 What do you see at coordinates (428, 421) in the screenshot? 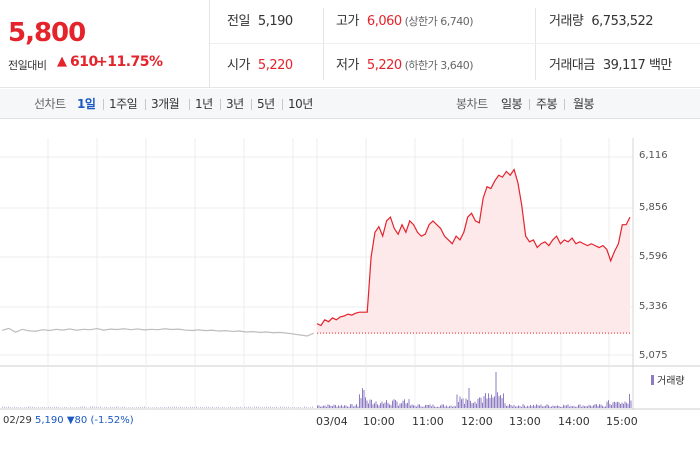
I see `x-tick-label: 11:00` at bounding box center [428, 421].